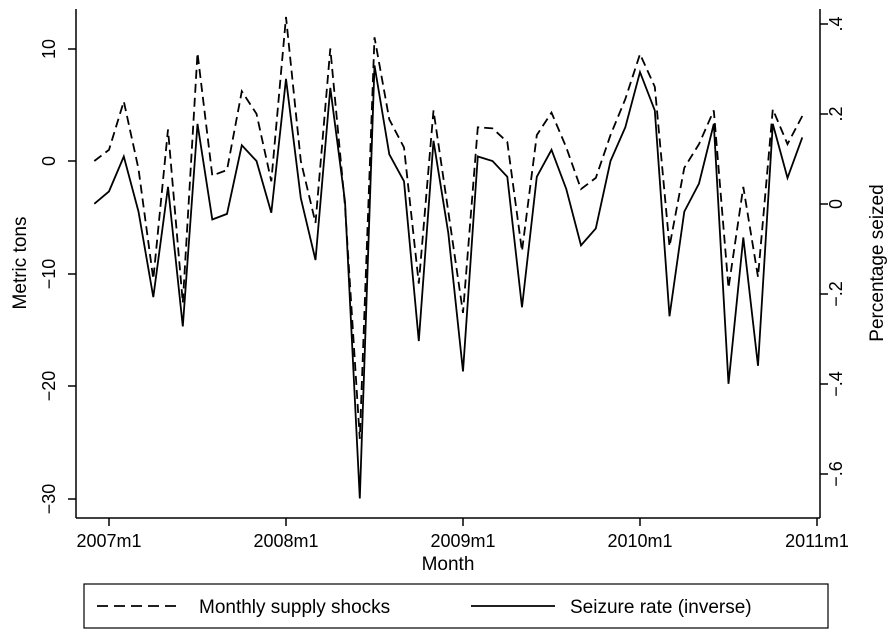 This screenshot has height=633, width=896. Describe the element at coordinates (836, 294) in the screenshot. I see `y-right-tick-label: −.2` at that location.